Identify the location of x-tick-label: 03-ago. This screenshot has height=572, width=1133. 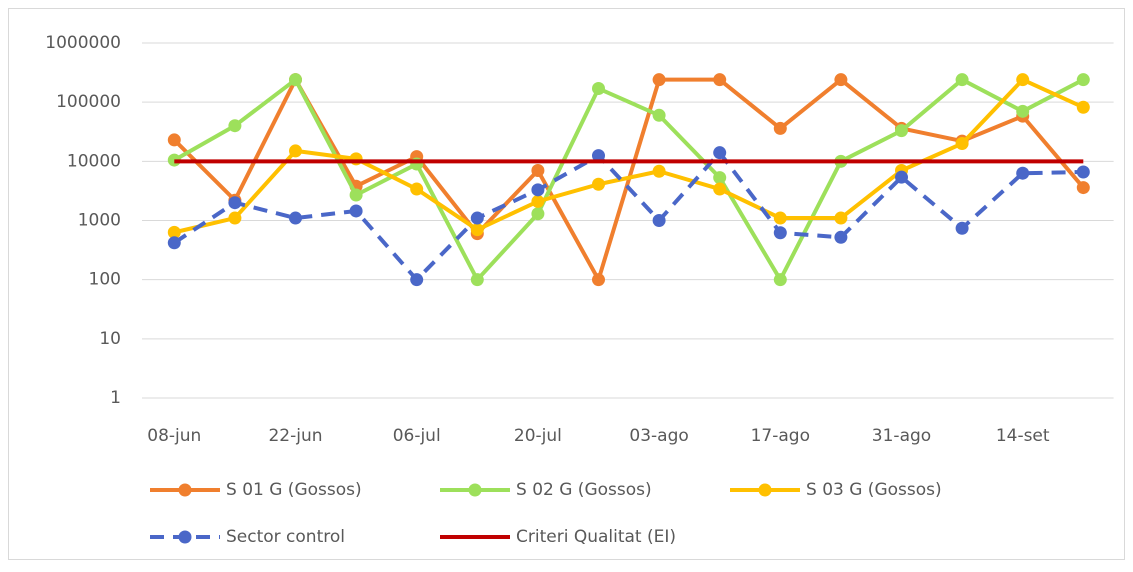
(658, 436).